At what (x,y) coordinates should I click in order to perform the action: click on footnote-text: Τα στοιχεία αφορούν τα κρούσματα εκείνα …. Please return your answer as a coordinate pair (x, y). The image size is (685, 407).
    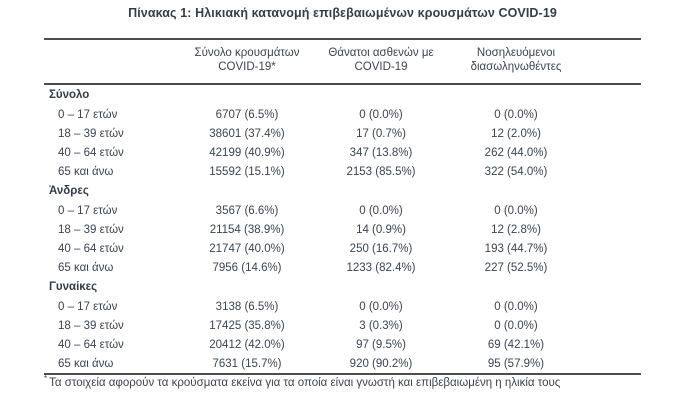
    Looking at the image, I should click on (305, 382).